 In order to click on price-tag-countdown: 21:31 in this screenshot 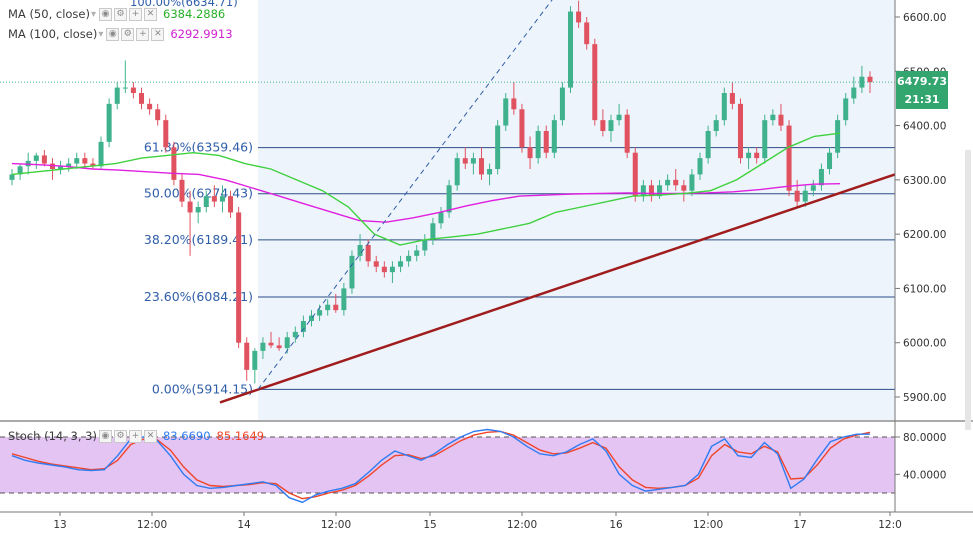, I will do `click(921, 99)`.